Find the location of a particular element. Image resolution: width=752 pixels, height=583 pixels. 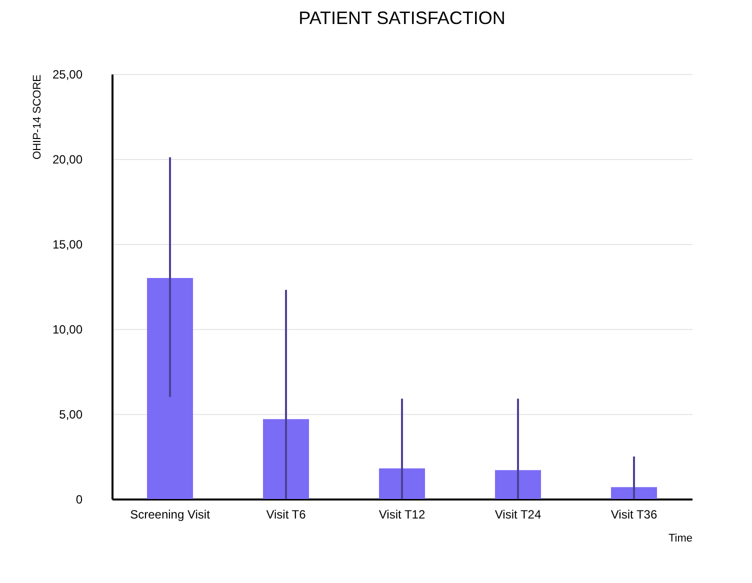

y-tick-label: 0 is located at coordinates (79, 499).